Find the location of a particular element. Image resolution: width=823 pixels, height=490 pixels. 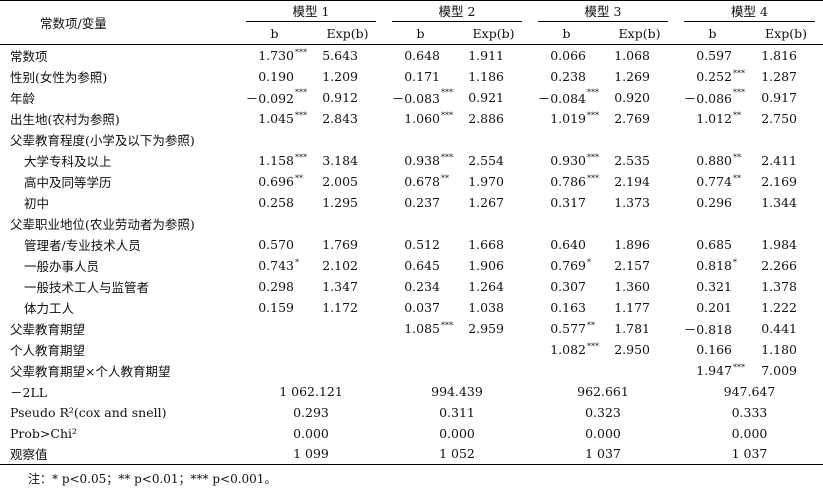

exp-cell: 1.984 is located at coordinates (779, 244).